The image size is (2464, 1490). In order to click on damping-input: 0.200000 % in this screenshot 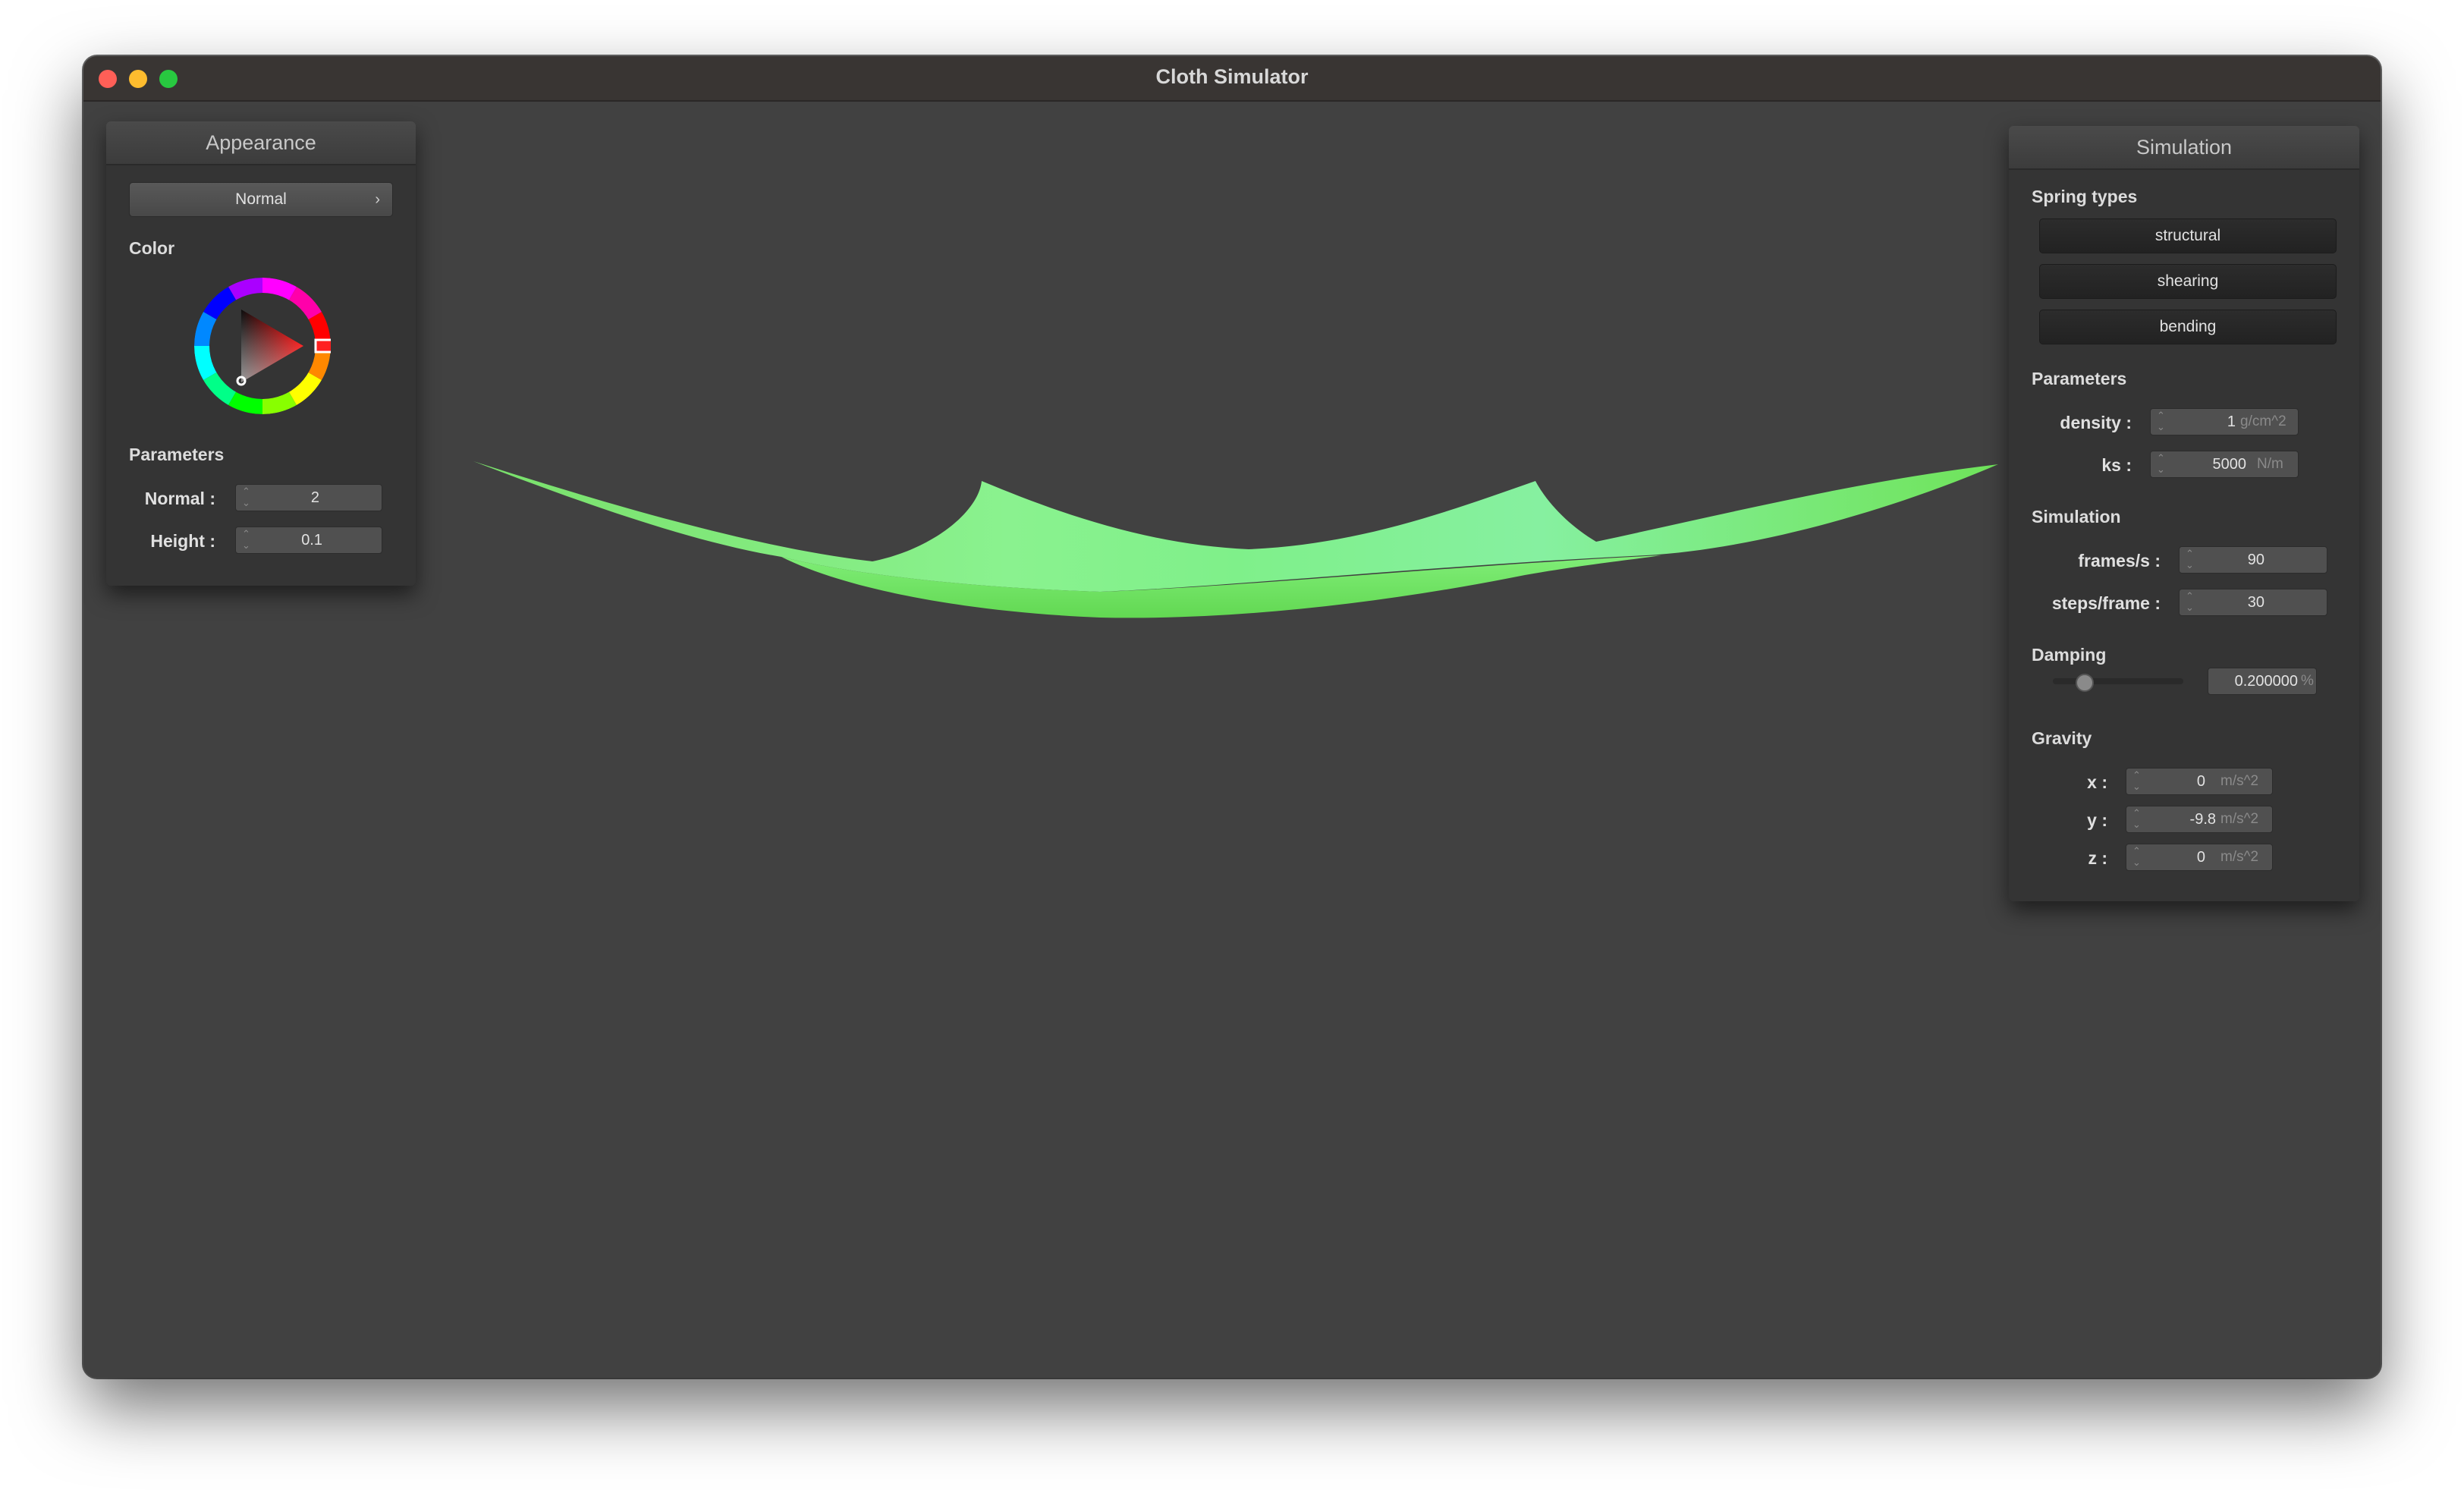, I will do `click(2262, 681)`.